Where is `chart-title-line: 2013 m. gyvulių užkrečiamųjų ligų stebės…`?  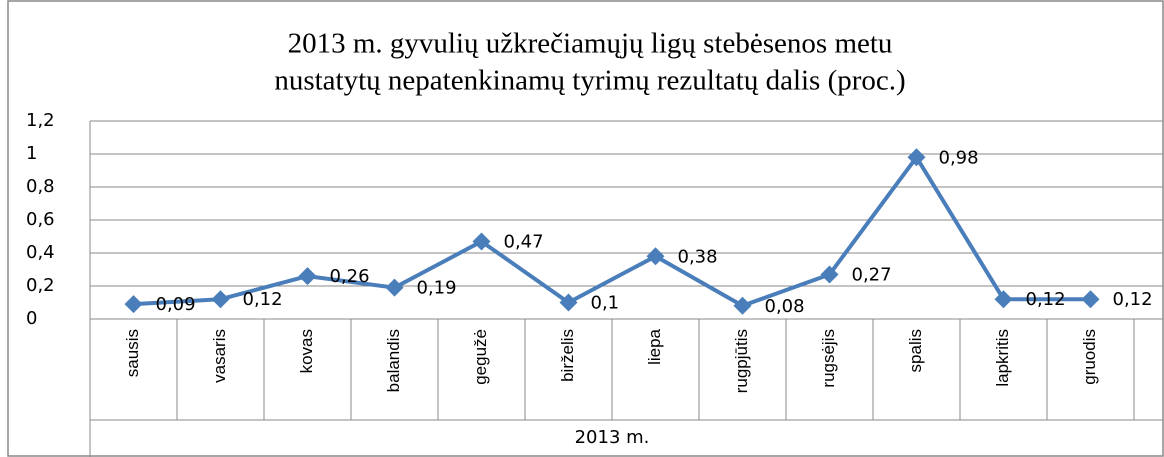
chart-title-line: 2013 m. gyvulių užkrečiamųjų ligų stebės… is located at coordinates (590, 44).